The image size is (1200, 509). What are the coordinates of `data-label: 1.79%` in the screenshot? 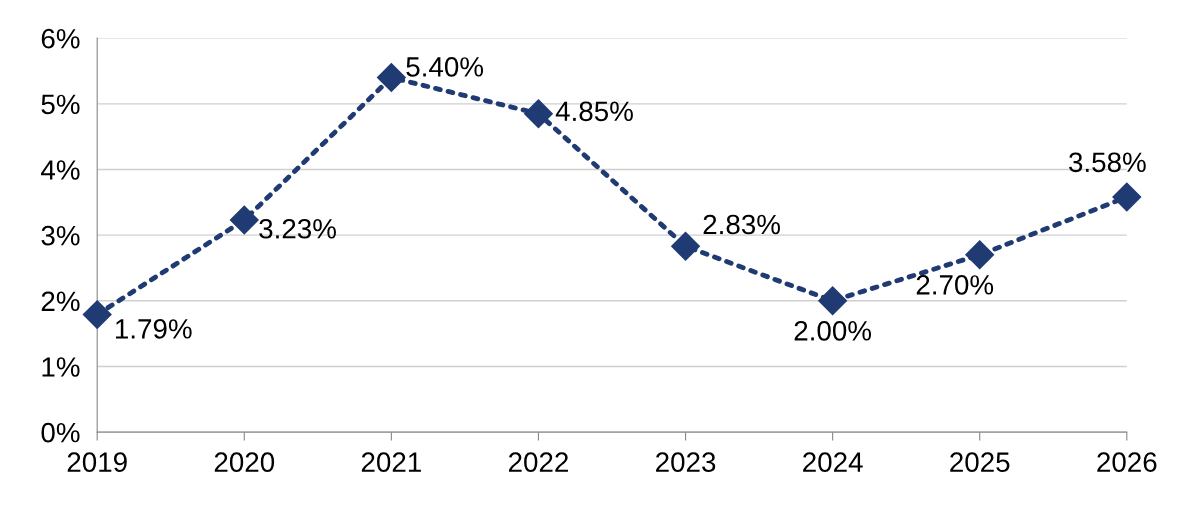 It's located at (153, 329).